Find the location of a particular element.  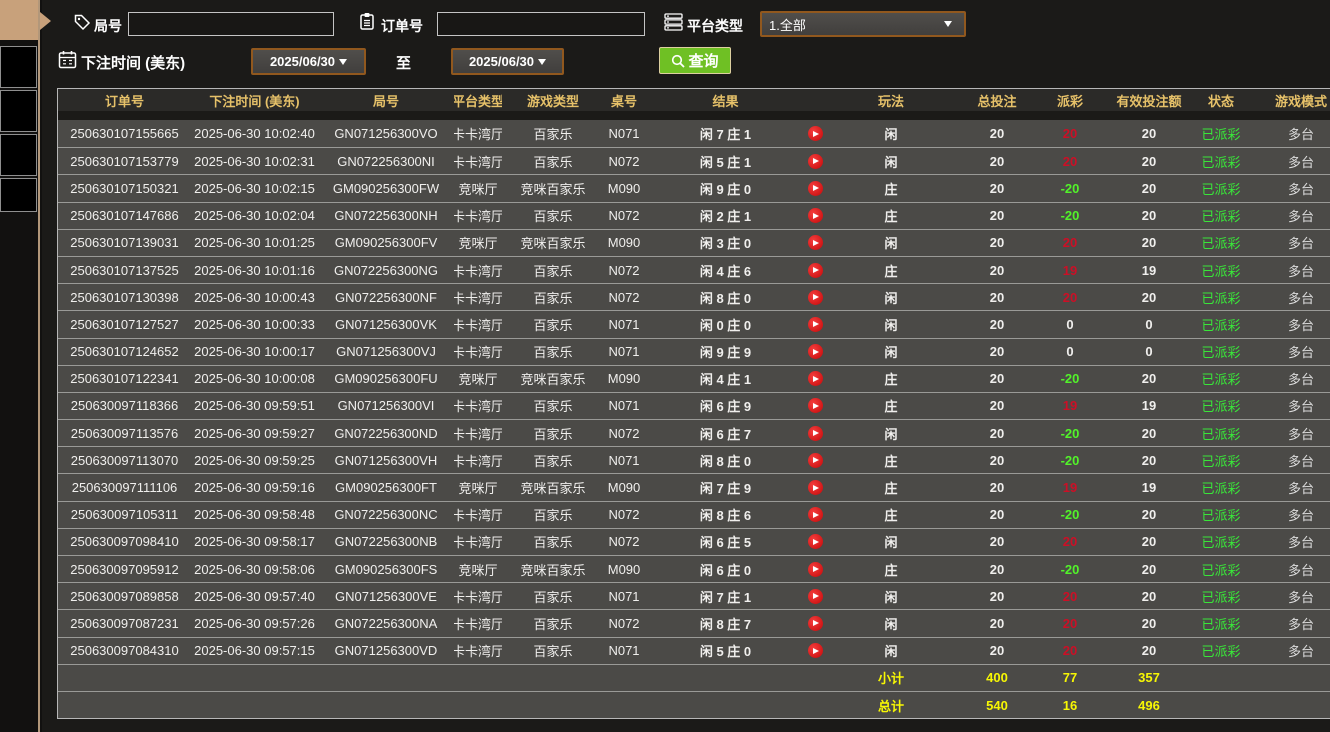

cell-round-number: GN072256300NH is located at coordinates (386, 216).